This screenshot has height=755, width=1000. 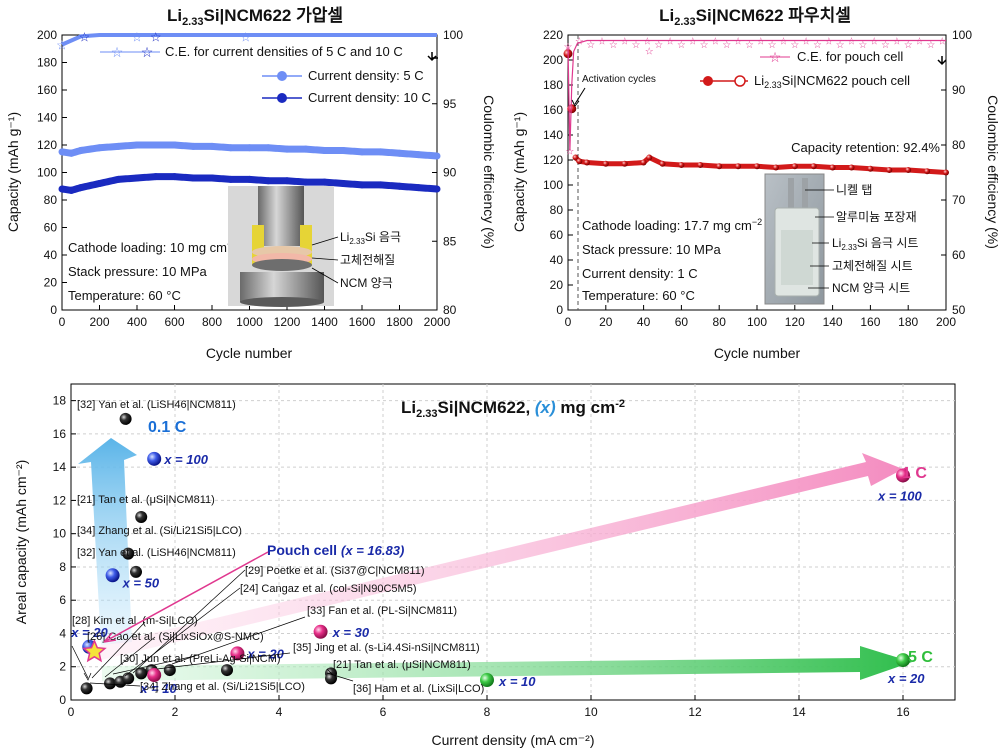 What do you see at coordinates (13, 172) in the screenshot?
I see `panel-a-ylabel: Capacity (mAh g⁻¹)` at bounding box center [13, 172].